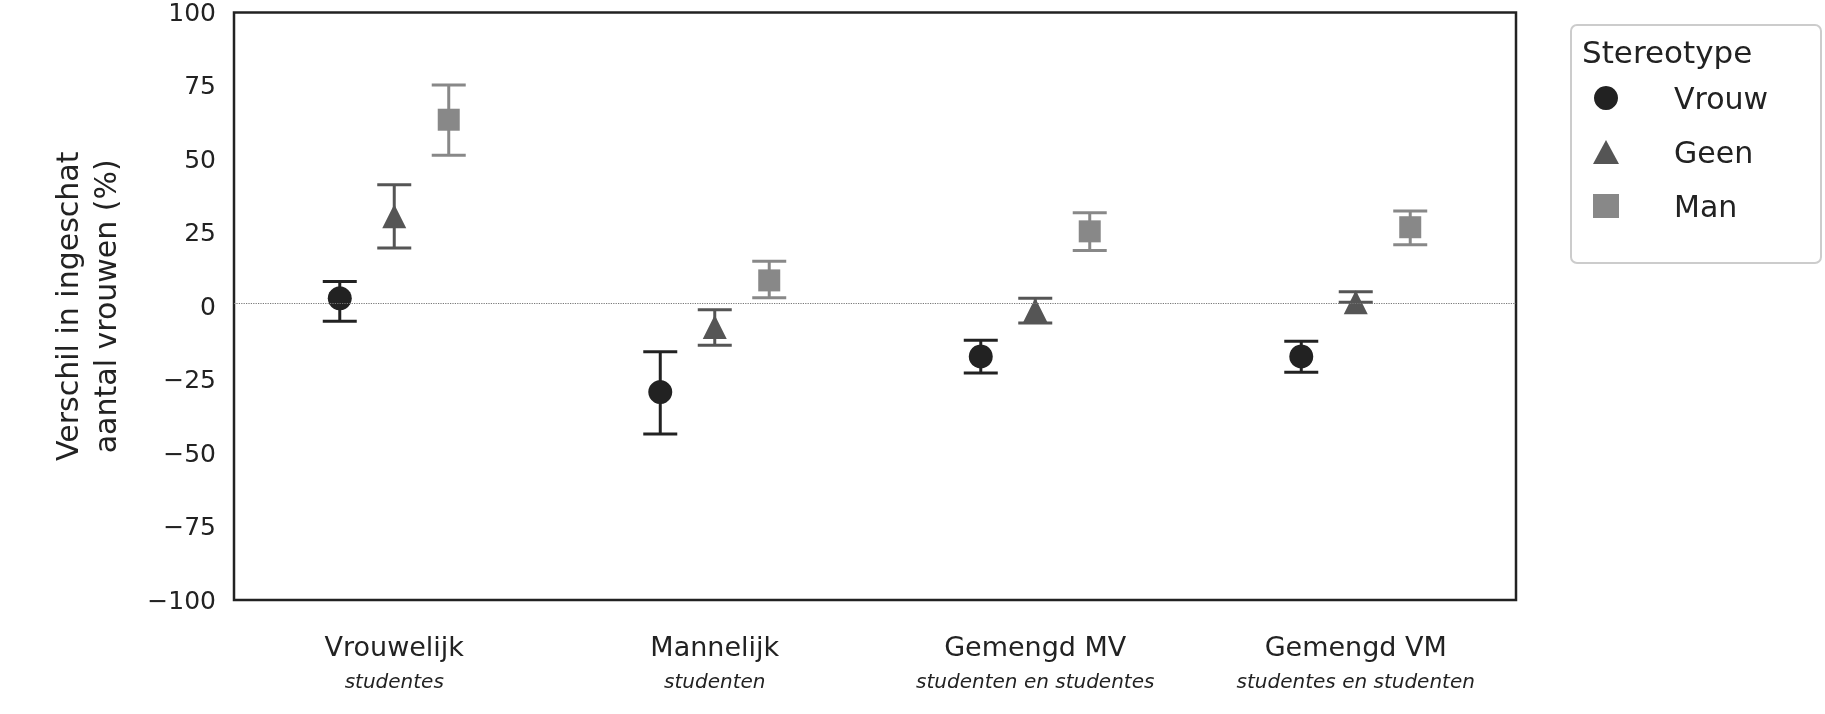  I want to click on y-tick-label: 25, so click(200, 233).